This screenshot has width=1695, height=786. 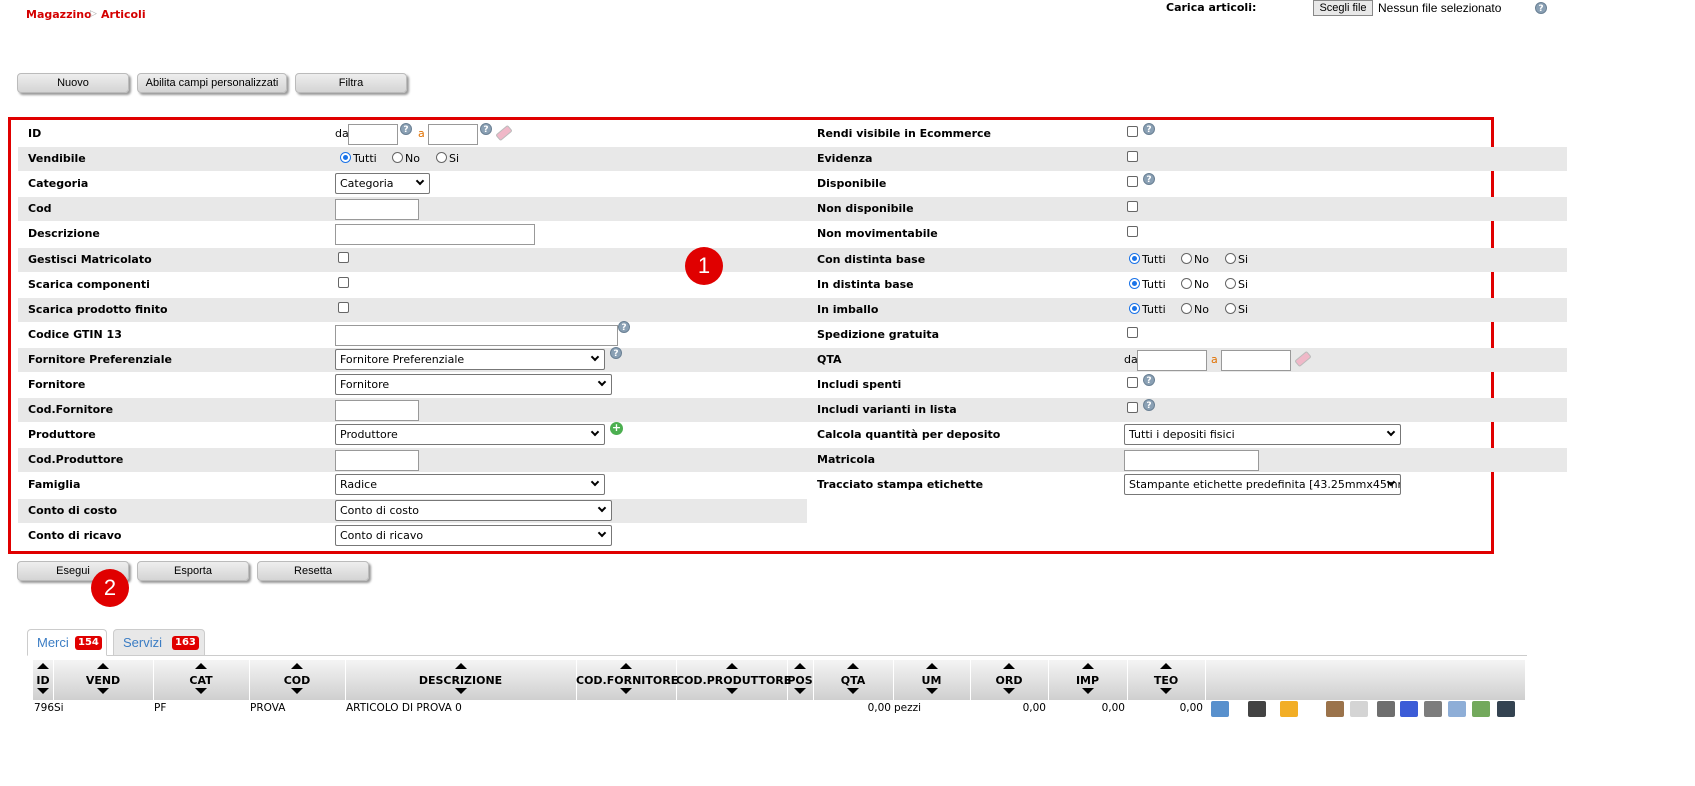 I want to click on add-icon: +, so click(x=616, y=428).